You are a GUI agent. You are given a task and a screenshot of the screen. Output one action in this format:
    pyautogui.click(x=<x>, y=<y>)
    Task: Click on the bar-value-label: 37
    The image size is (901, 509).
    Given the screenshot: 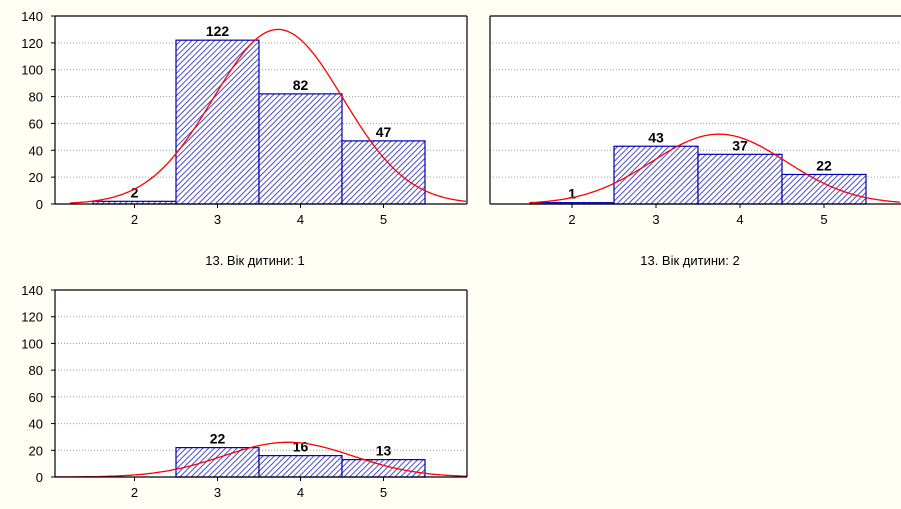 What is the action you would take?
    pyautogui.click(x=740, y=145)
    